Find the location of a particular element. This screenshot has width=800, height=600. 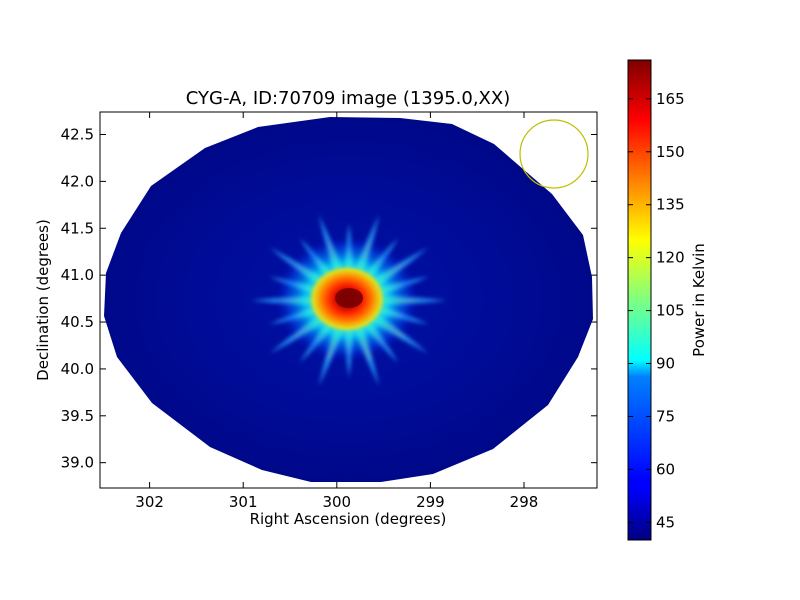

colorbar-tick-label: 90 is located at coordinates (665, 364).